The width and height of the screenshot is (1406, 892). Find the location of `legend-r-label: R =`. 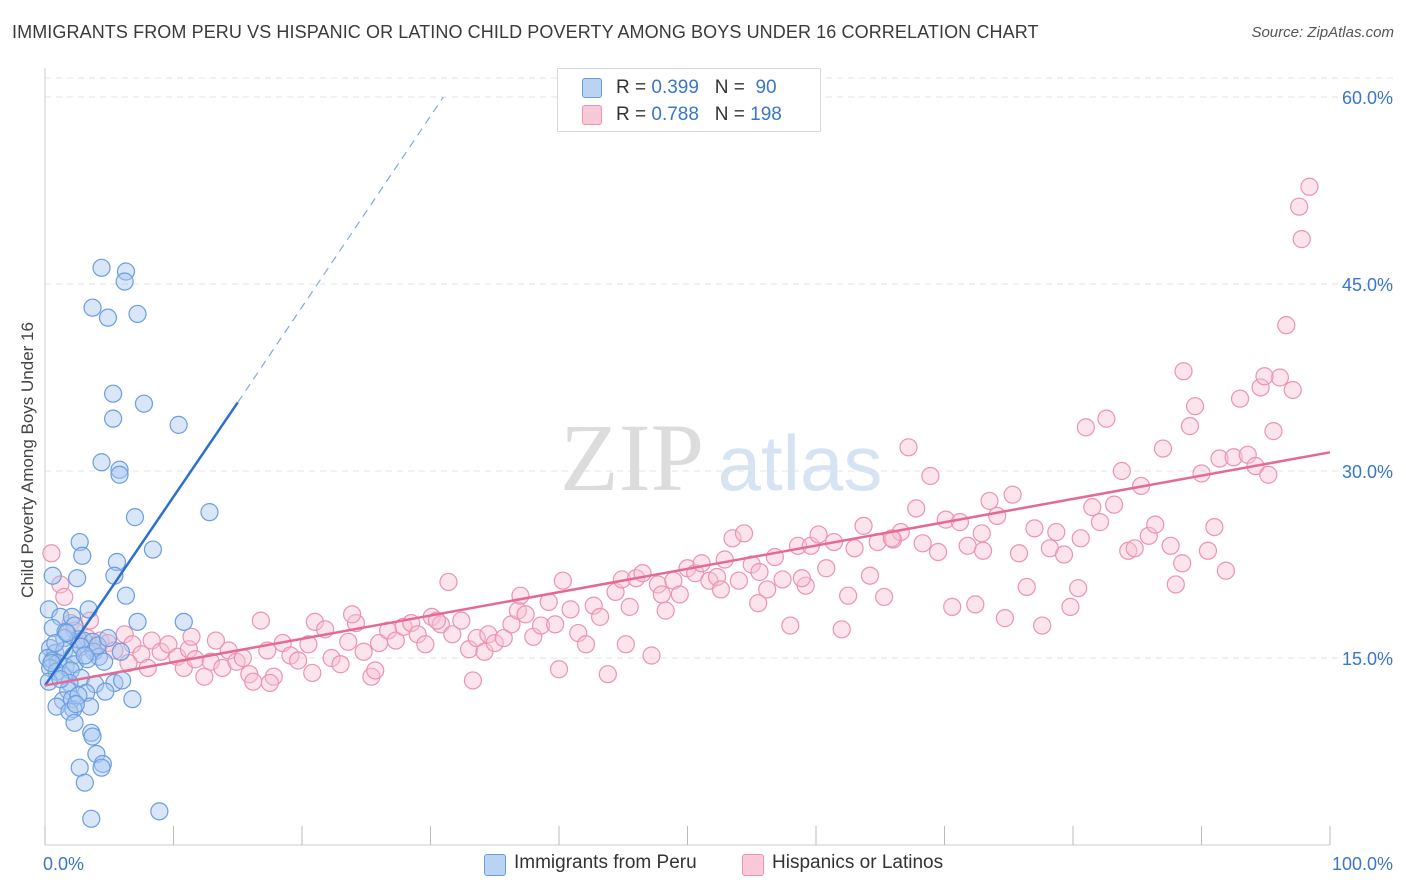

legend-r-label: R = is located at coordinates (631, 114).